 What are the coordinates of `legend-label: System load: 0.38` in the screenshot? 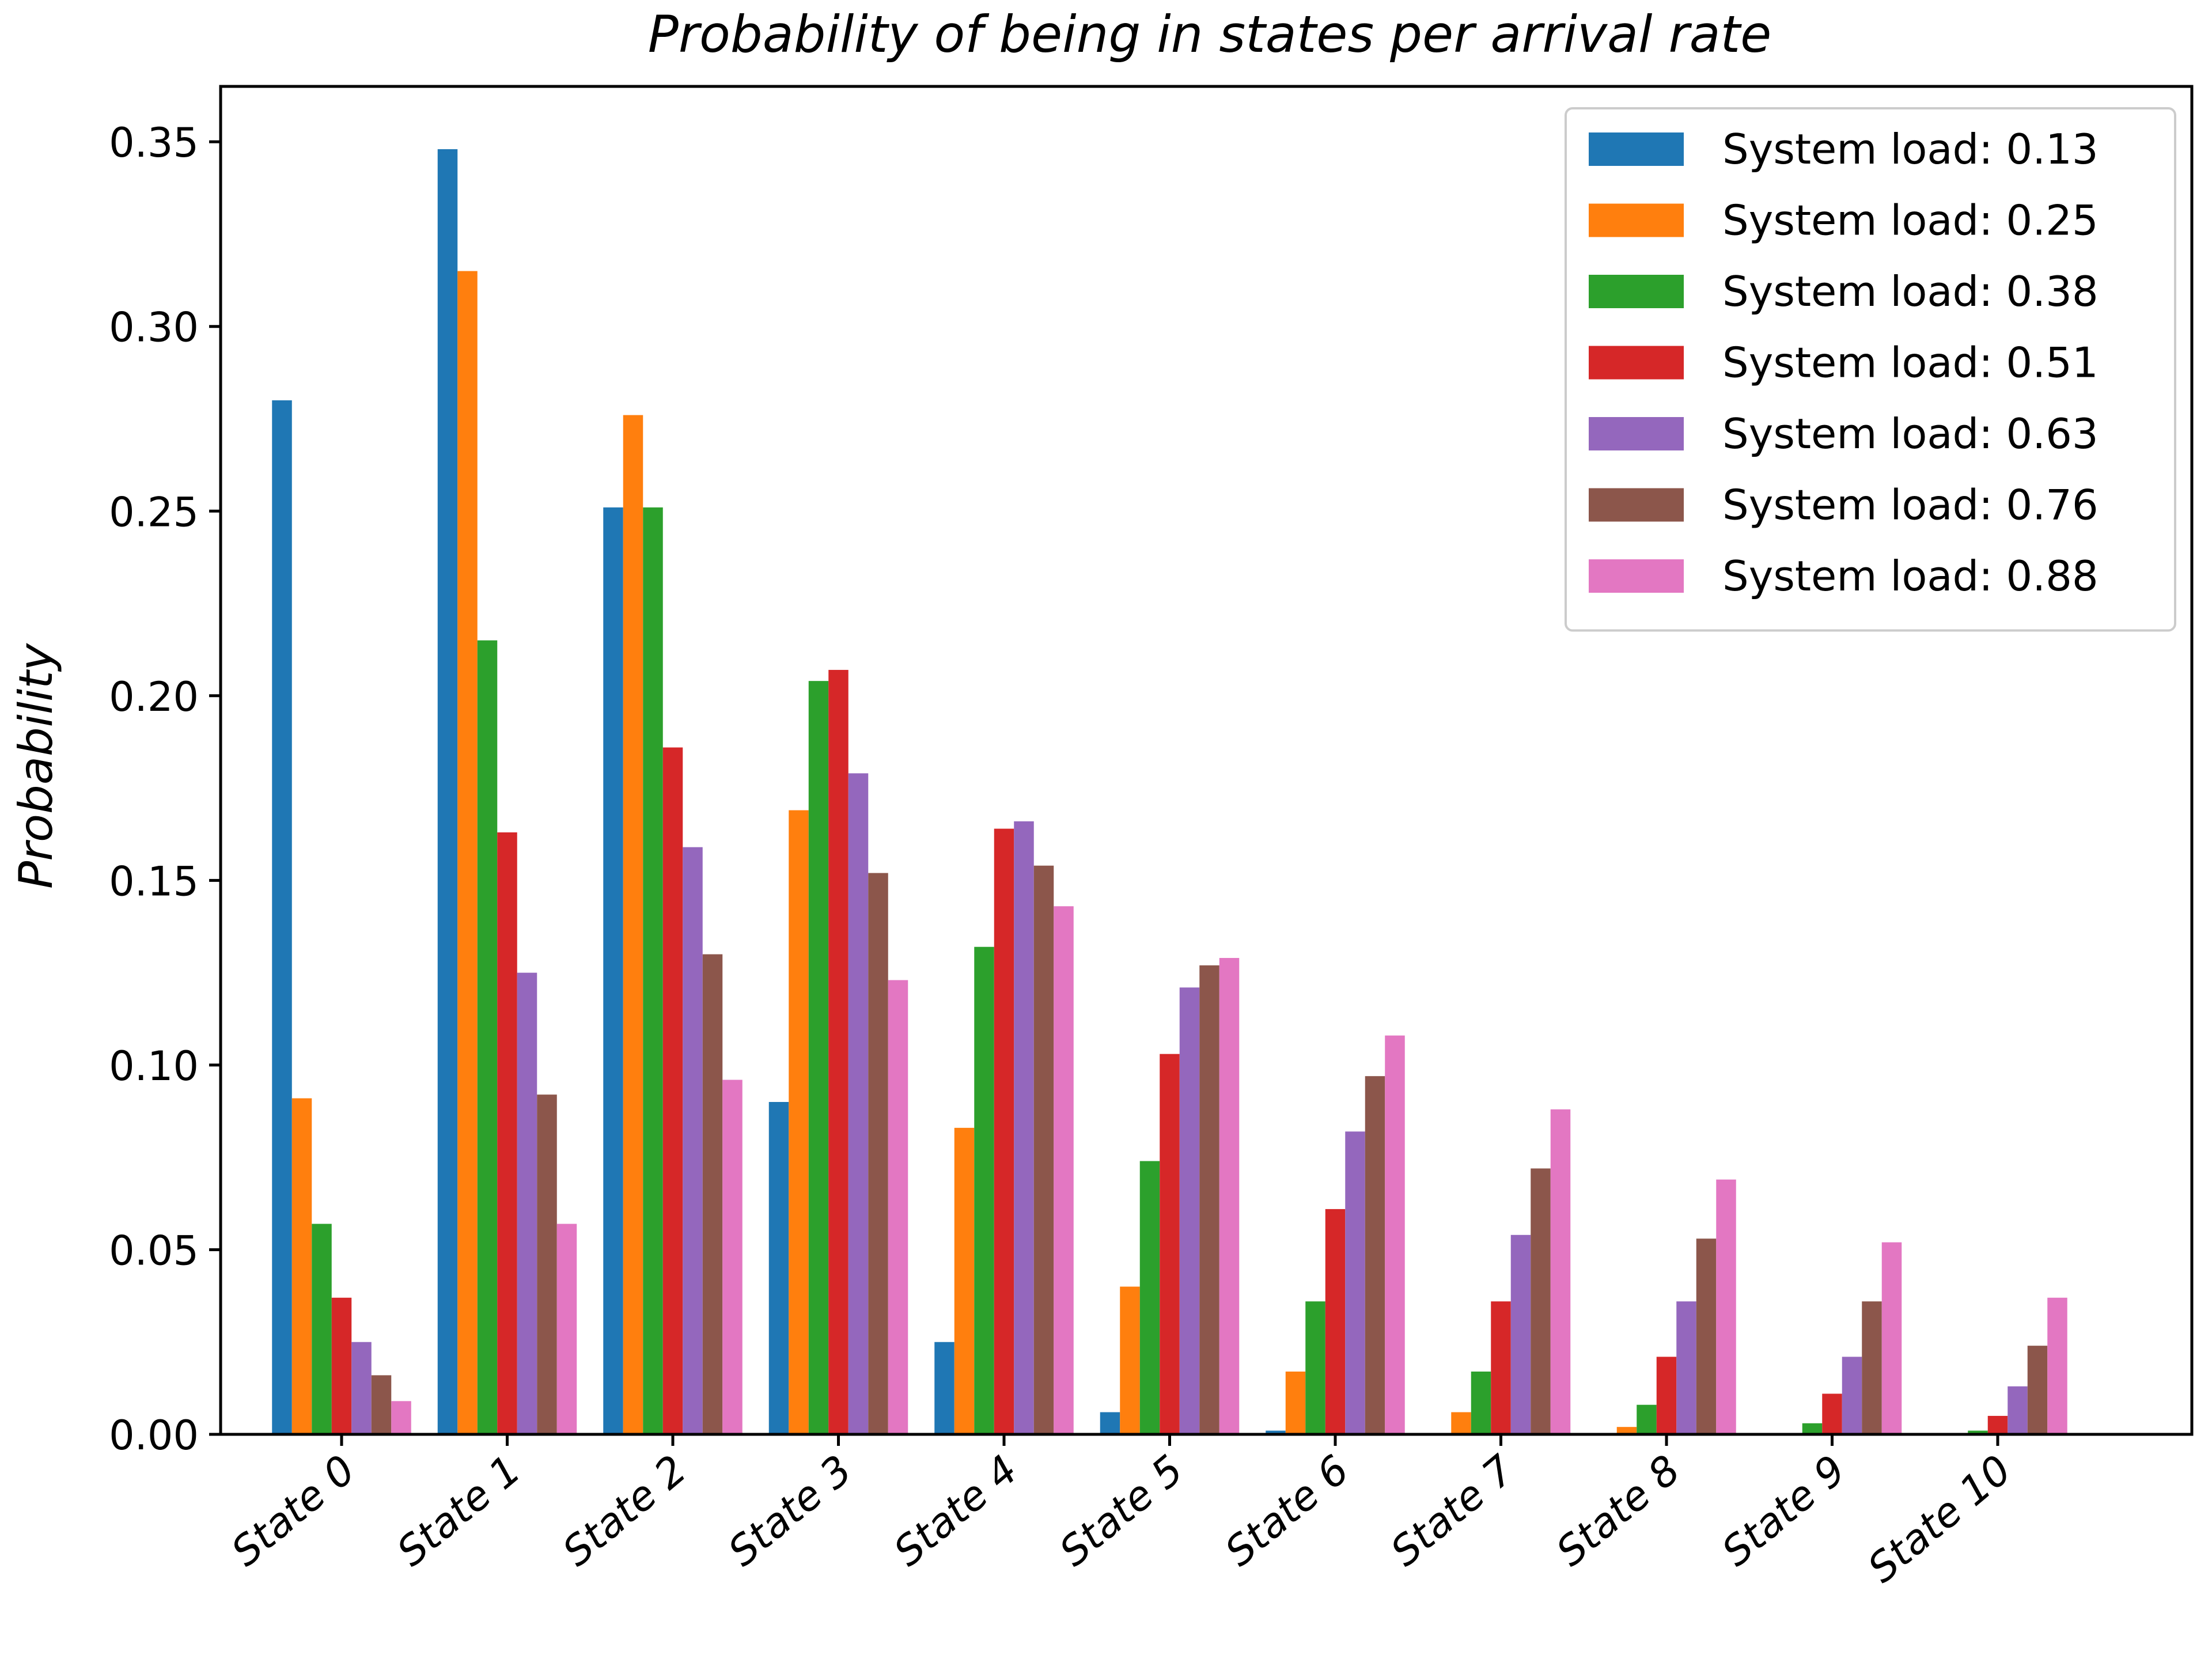 It's located at (1910, 291).